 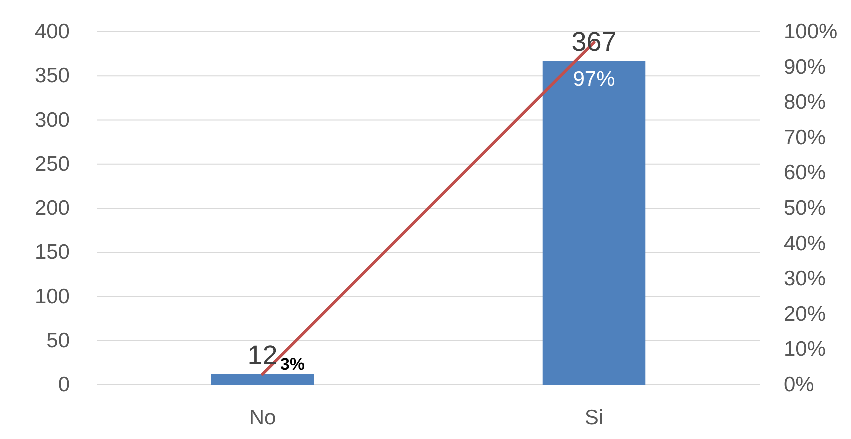 I want to click on y2-tick-label: 70%, so click(x=805, y=138).